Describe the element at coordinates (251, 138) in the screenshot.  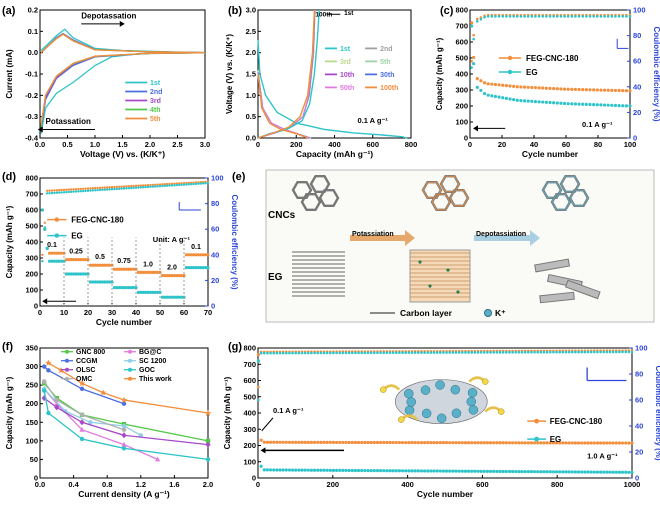
I see `y-tick-label: 0.0` at that location.